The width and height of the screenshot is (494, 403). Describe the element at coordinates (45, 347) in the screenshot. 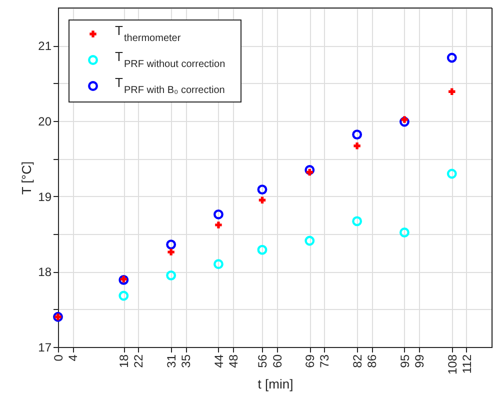

I see `y-tick-label: 17` at that location.